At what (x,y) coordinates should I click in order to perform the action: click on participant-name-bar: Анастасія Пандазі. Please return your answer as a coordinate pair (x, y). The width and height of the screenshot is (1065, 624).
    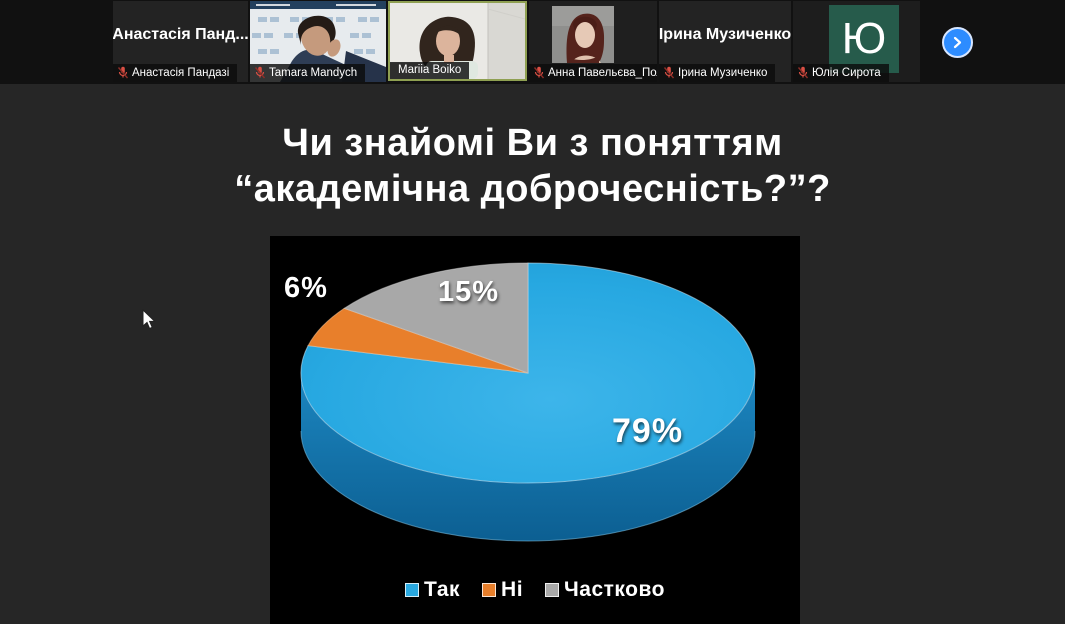
    Looking at the image, I should click on (175, 73).